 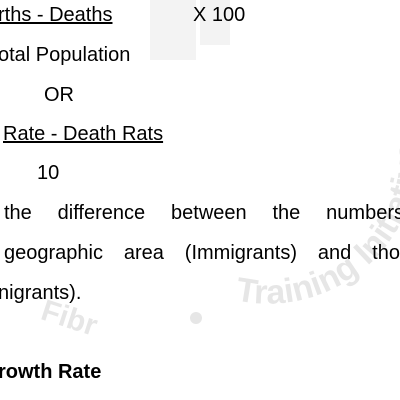 What do you see at coordinates (48, 173) in the screenshot?
I see `formula2-denominator: 10` at bounding box center [48, 173].